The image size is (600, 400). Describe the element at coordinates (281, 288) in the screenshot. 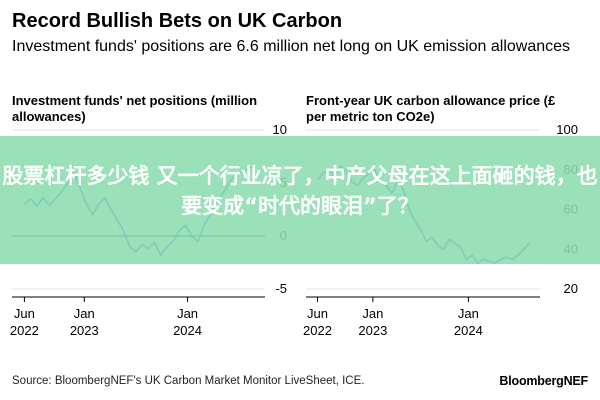

I see `y-tick-label: -5` at that location.